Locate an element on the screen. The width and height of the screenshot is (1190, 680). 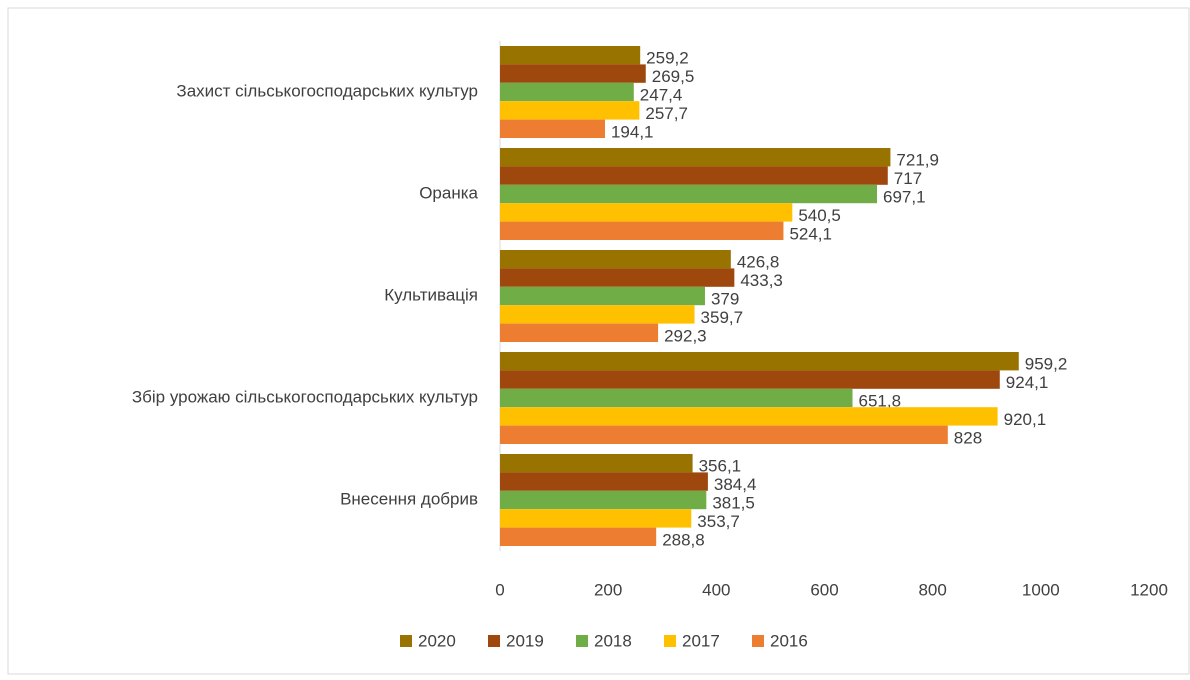
data-label: 828 is located at coordinates (968, 437).